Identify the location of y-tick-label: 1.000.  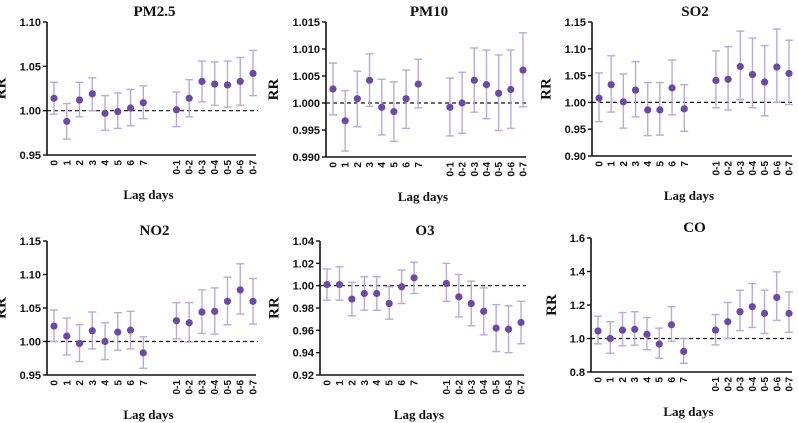
(306, 104).